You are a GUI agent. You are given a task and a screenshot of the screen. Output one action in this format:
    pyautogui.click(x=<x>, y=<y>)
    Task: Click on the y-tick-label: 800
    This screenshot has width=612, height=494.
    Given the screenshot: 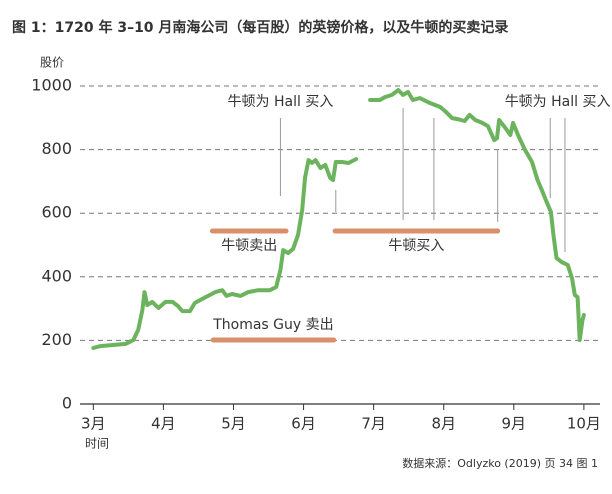 What is the action you would take?
    pyautogui.click(x=56, y=148)
    